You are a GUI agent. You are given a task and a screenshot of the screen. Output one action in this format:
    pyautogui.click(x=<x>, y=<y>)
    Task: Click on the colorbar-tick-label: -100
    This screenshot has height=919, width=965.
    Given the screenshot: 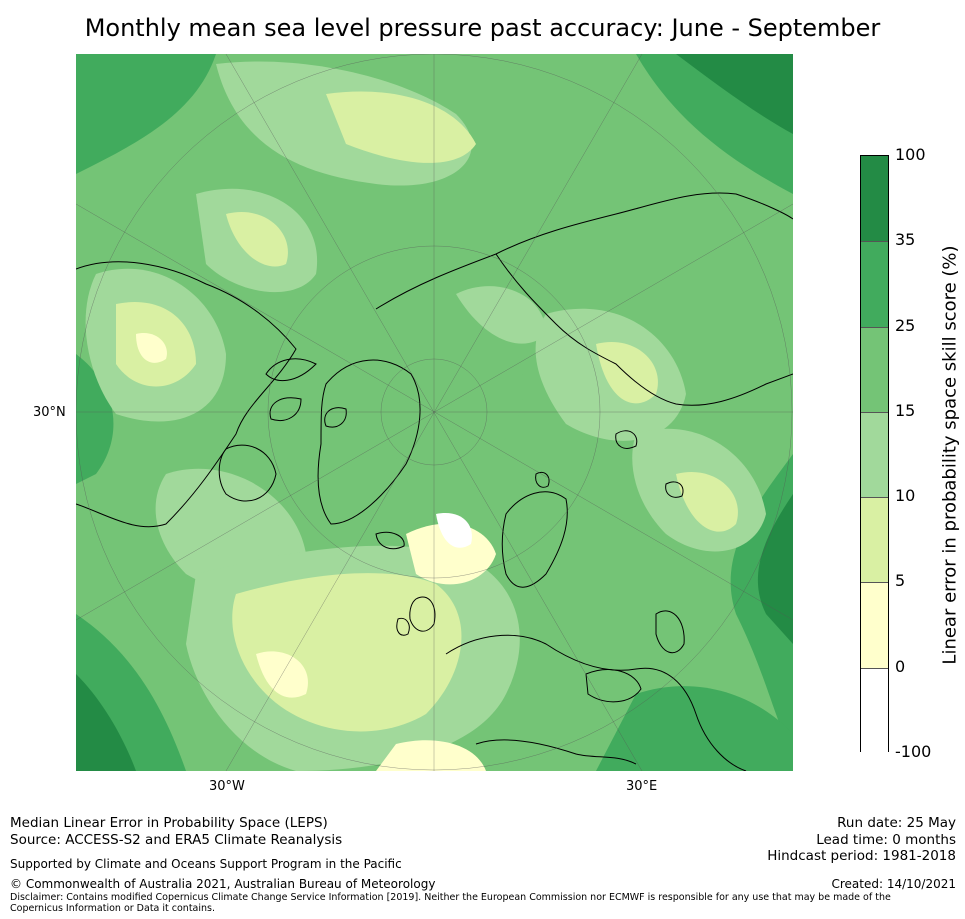 What is the action you would take?
    pyautogui.click(x=913, y=751)
    